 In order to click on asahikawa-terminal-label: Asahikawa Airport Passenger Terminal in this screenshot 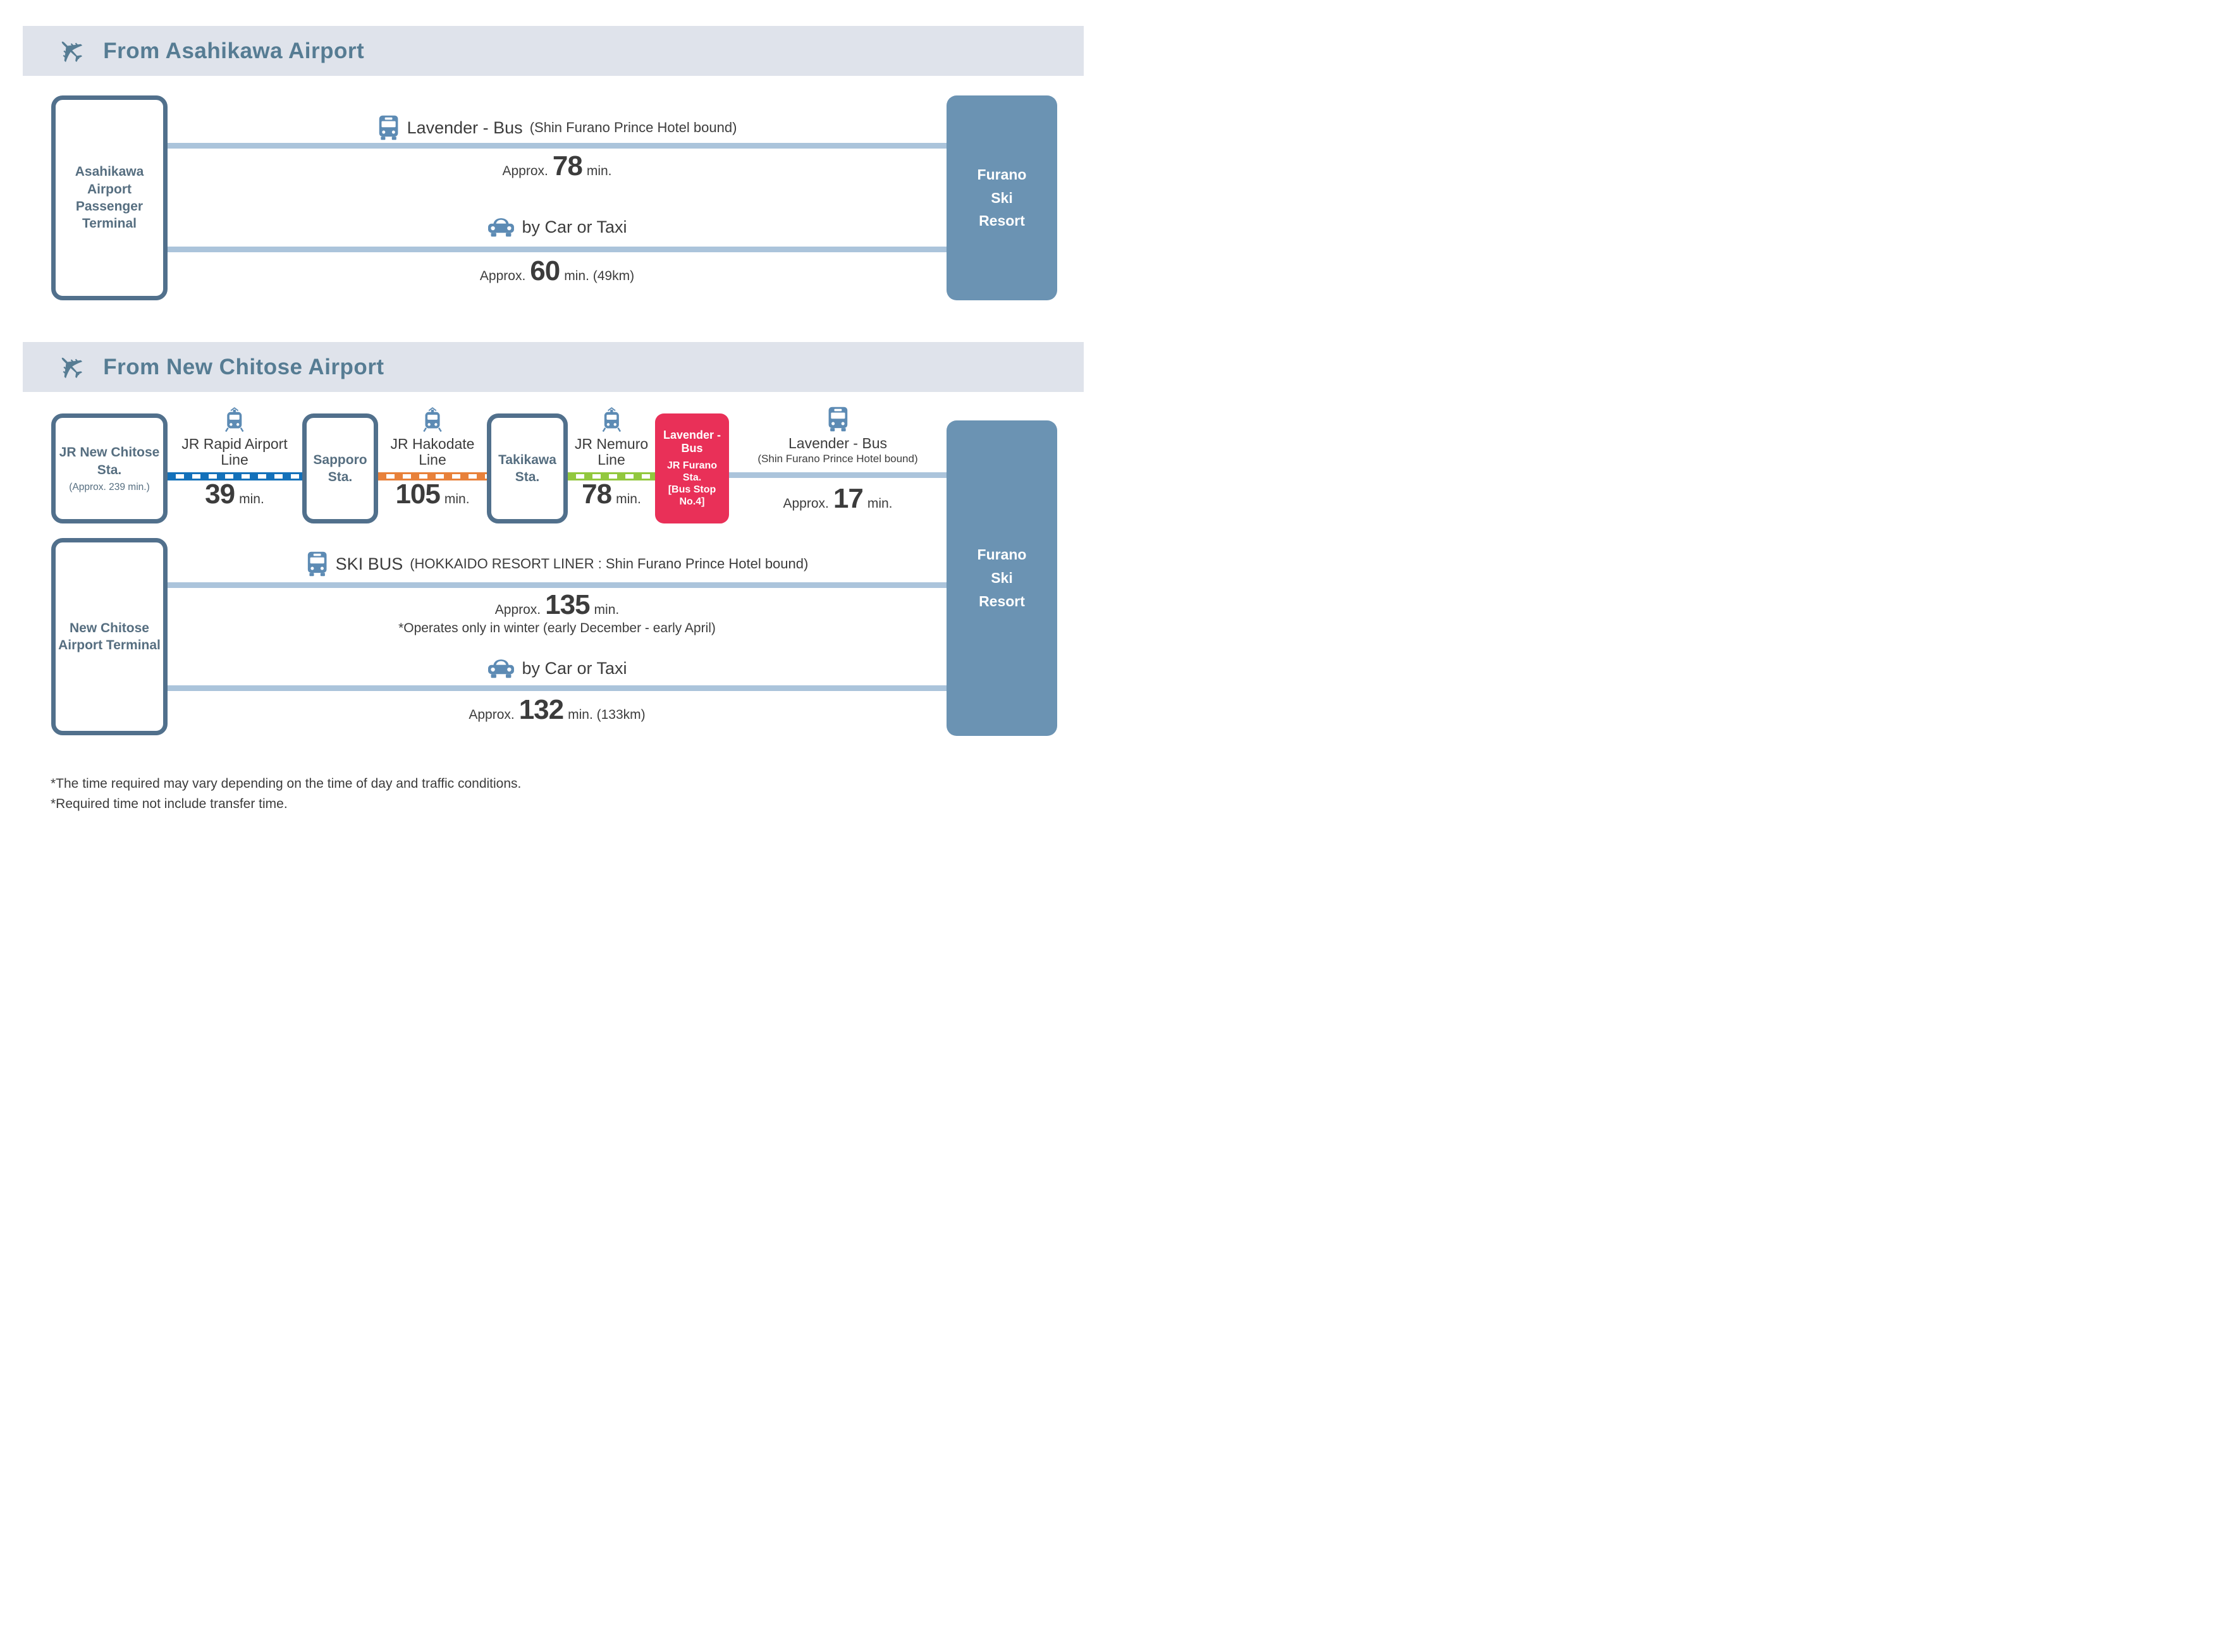, I will do `click(110, 197)`.